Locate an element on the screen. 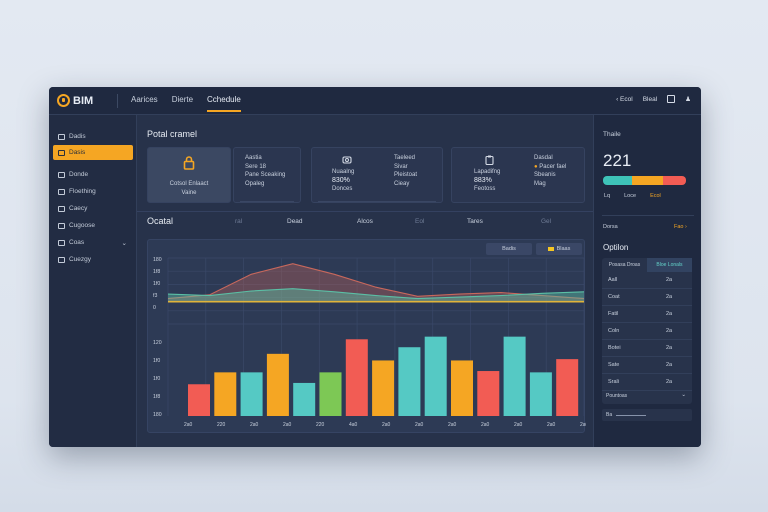 The height and width of the screenshot is (512, 768). tab-dierte: Dierte is located at coordinates (182, 99).